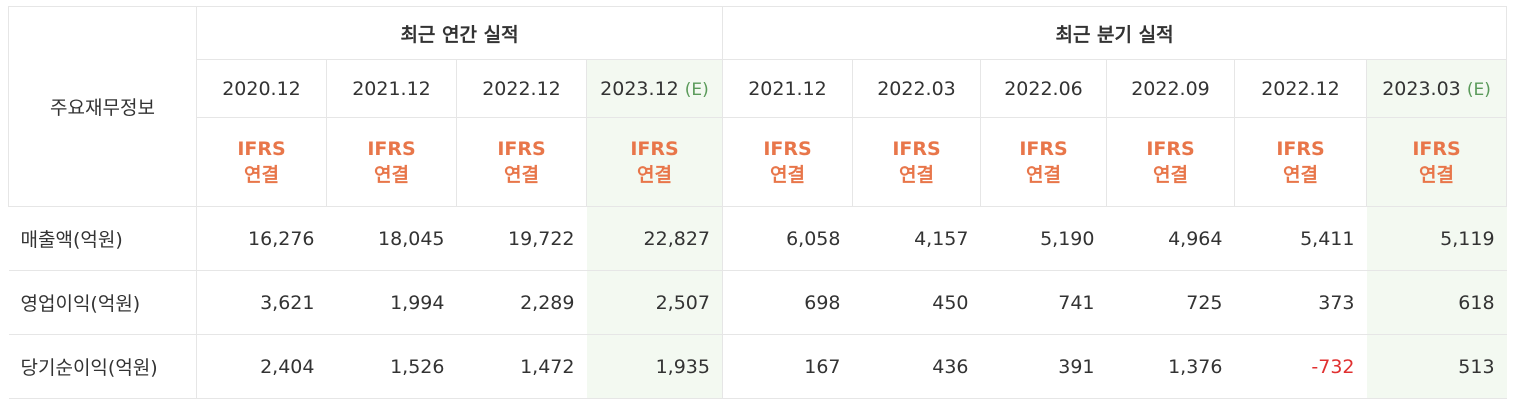 The width and height of the screenshot is (1516, 406). I want to click on period-header: 2022.03, so click(916, 88).